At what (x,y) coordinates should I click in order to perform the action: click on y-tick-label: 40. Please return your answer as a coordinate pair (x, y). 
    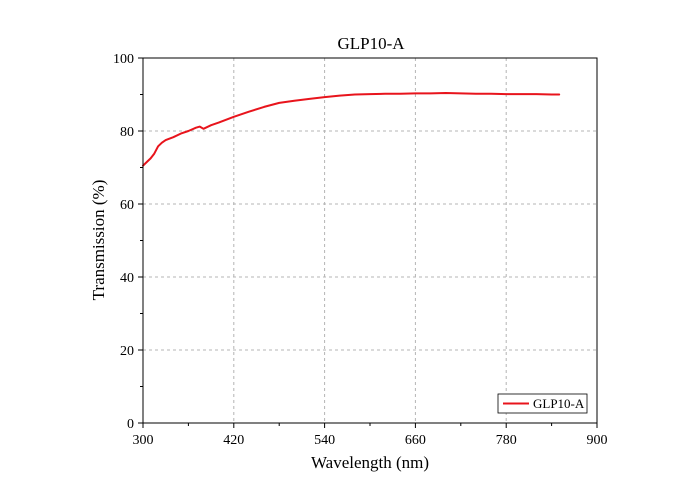
    Looking at the image, I should click on (127, 278).